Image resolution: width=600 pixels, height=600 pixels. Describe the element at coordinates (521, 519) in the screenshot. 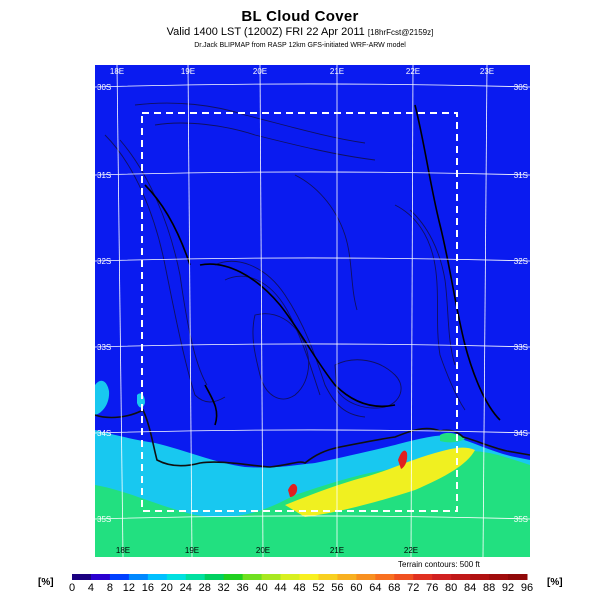

I see `lat-label-right: 35S` at that location.